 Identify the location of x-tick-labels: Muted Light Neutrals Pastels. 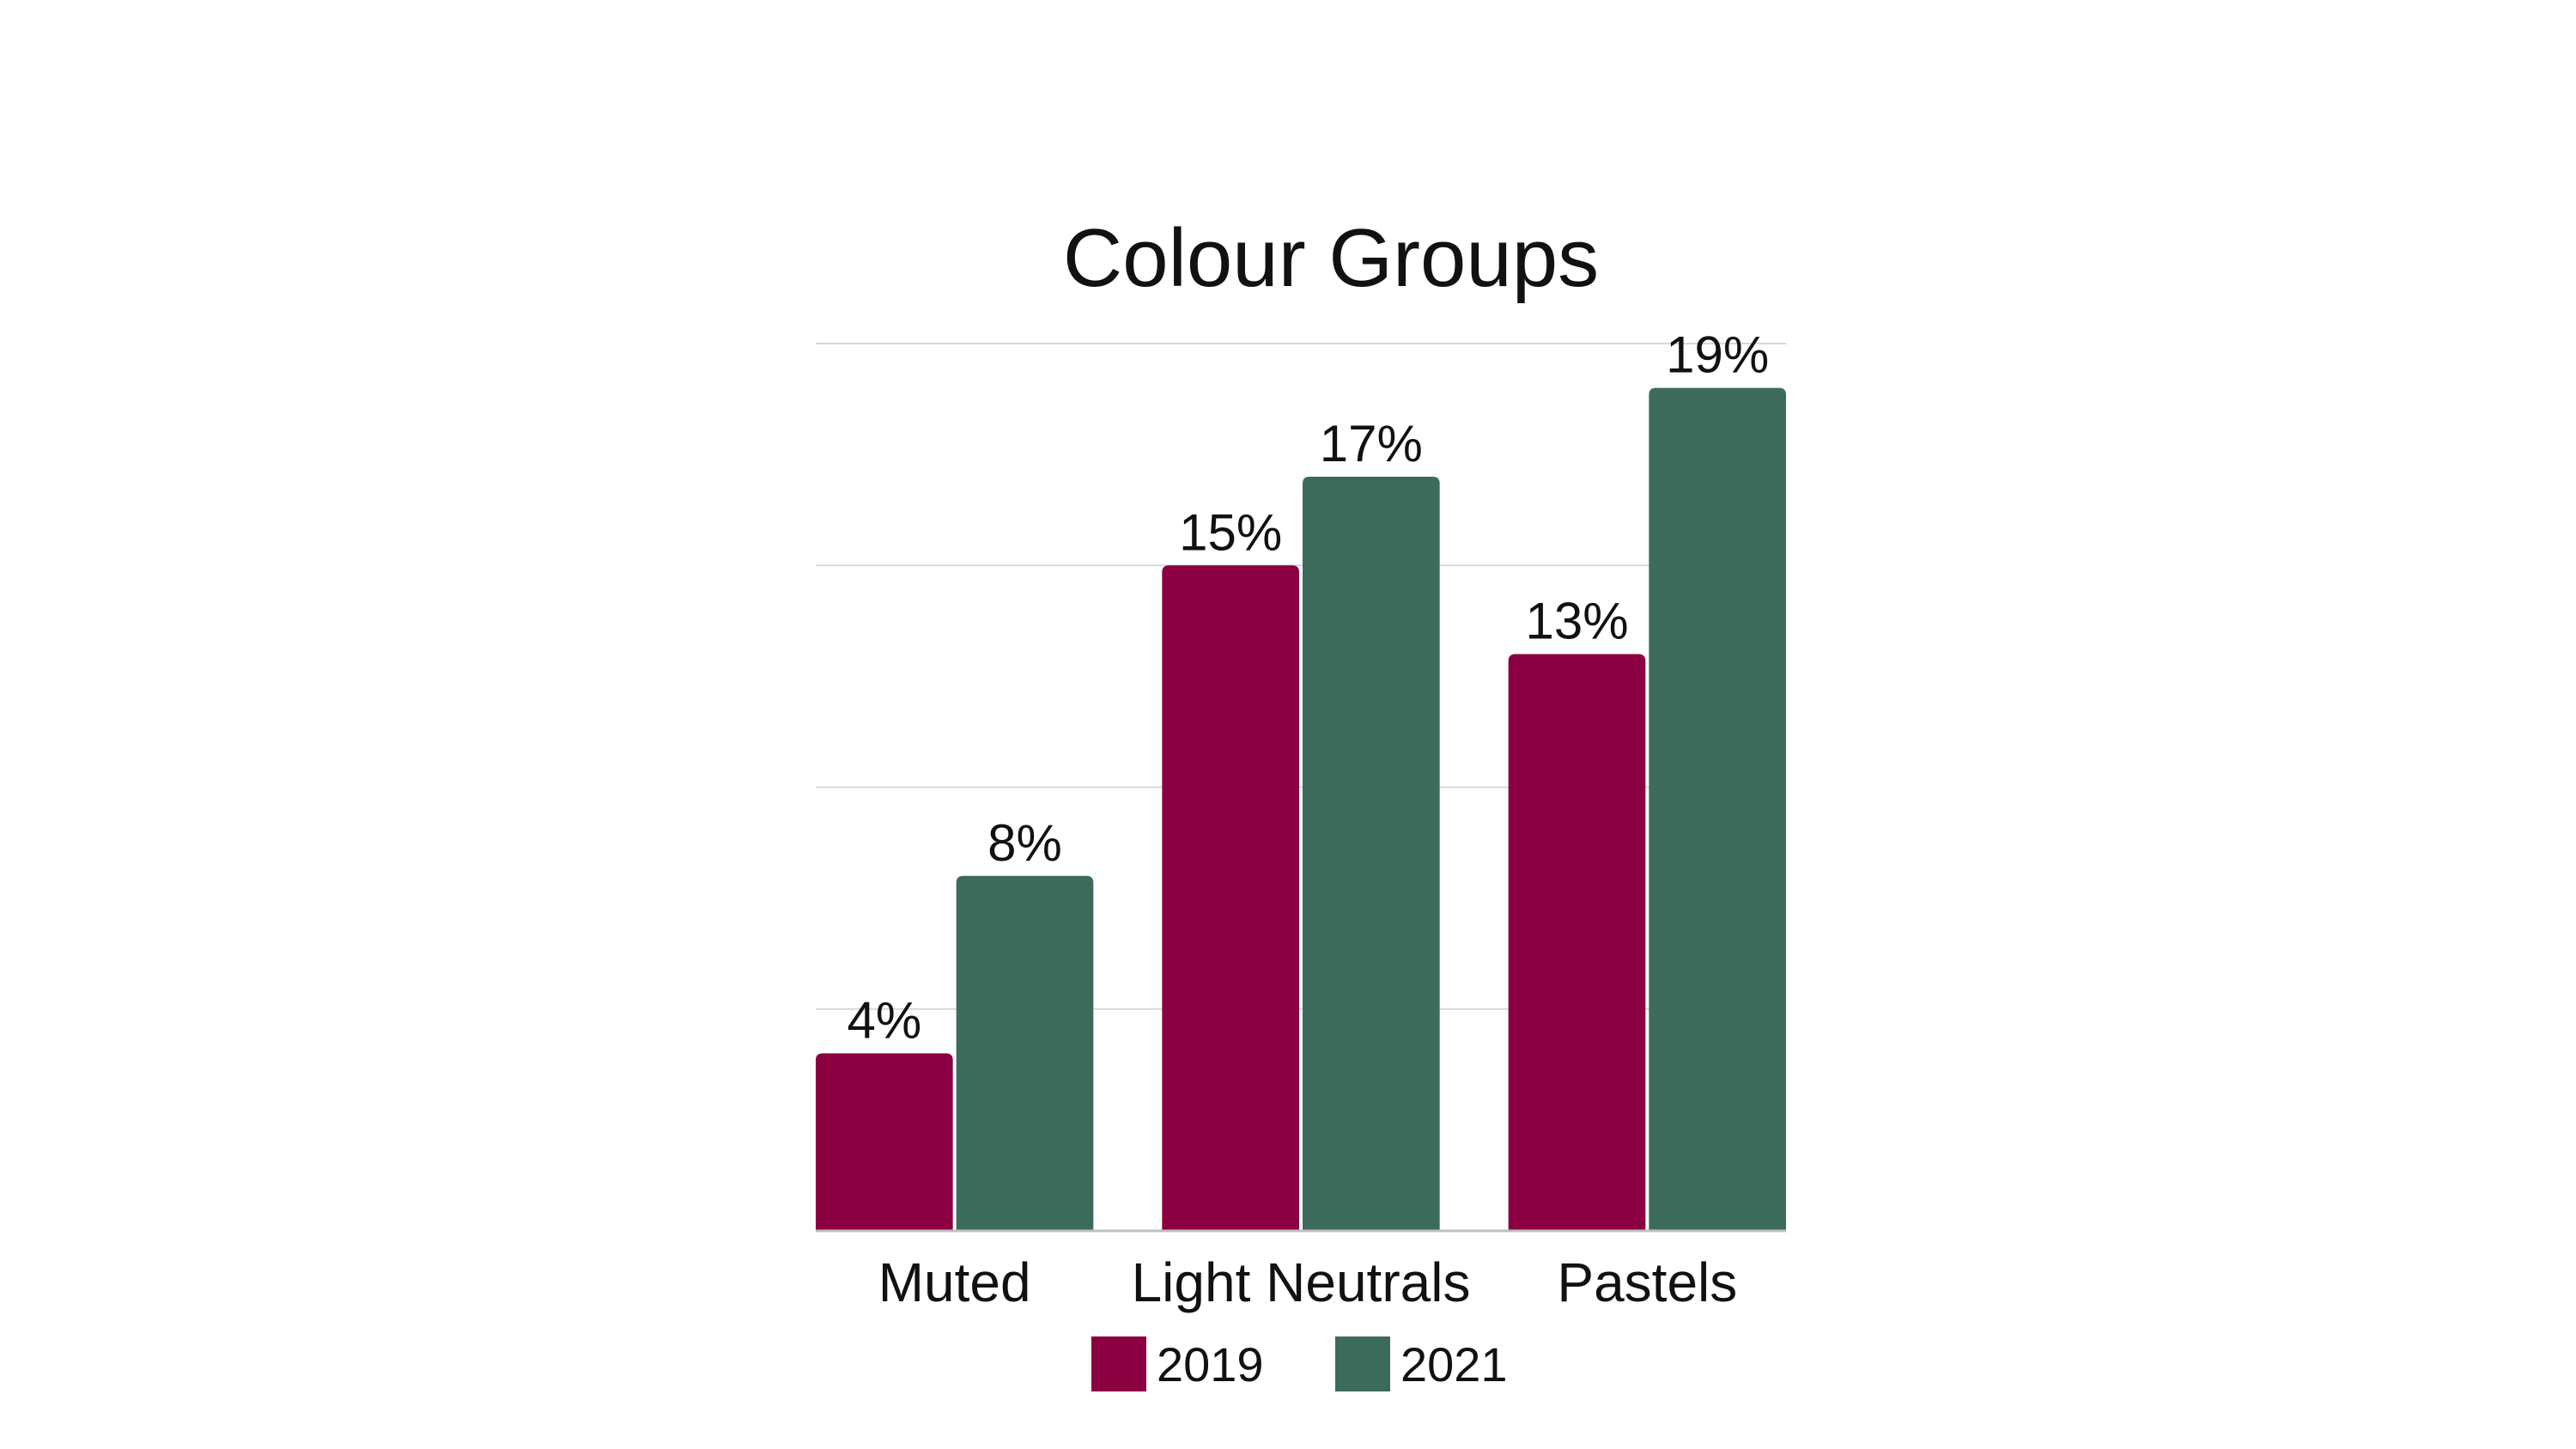
(1308, 1282).